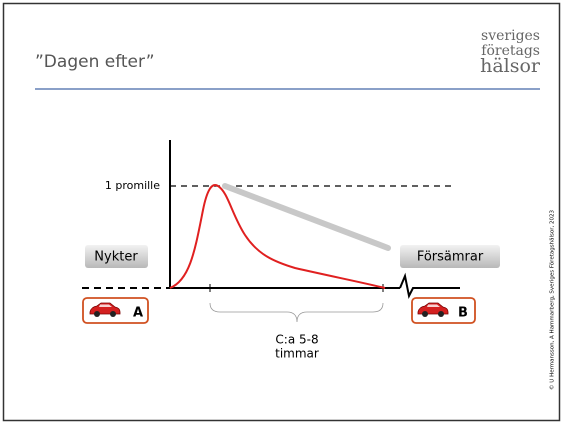 This screenshot has height=424, width=563. I want to click on logo-line: hälsor, so click(510, 66).